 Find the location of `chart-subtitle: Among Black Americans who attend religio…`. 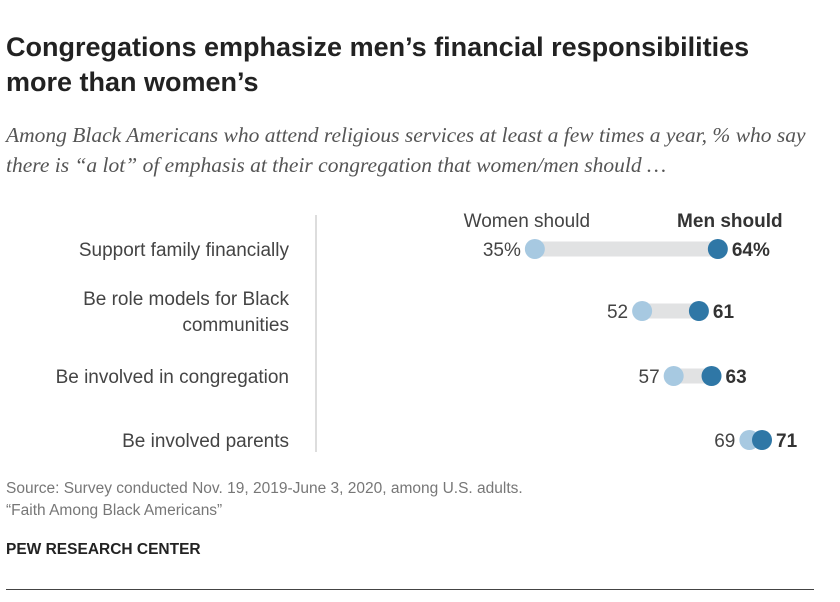

chart-subtitle: Among Black Americans who attend religio… is located at coordinates (406, 150).